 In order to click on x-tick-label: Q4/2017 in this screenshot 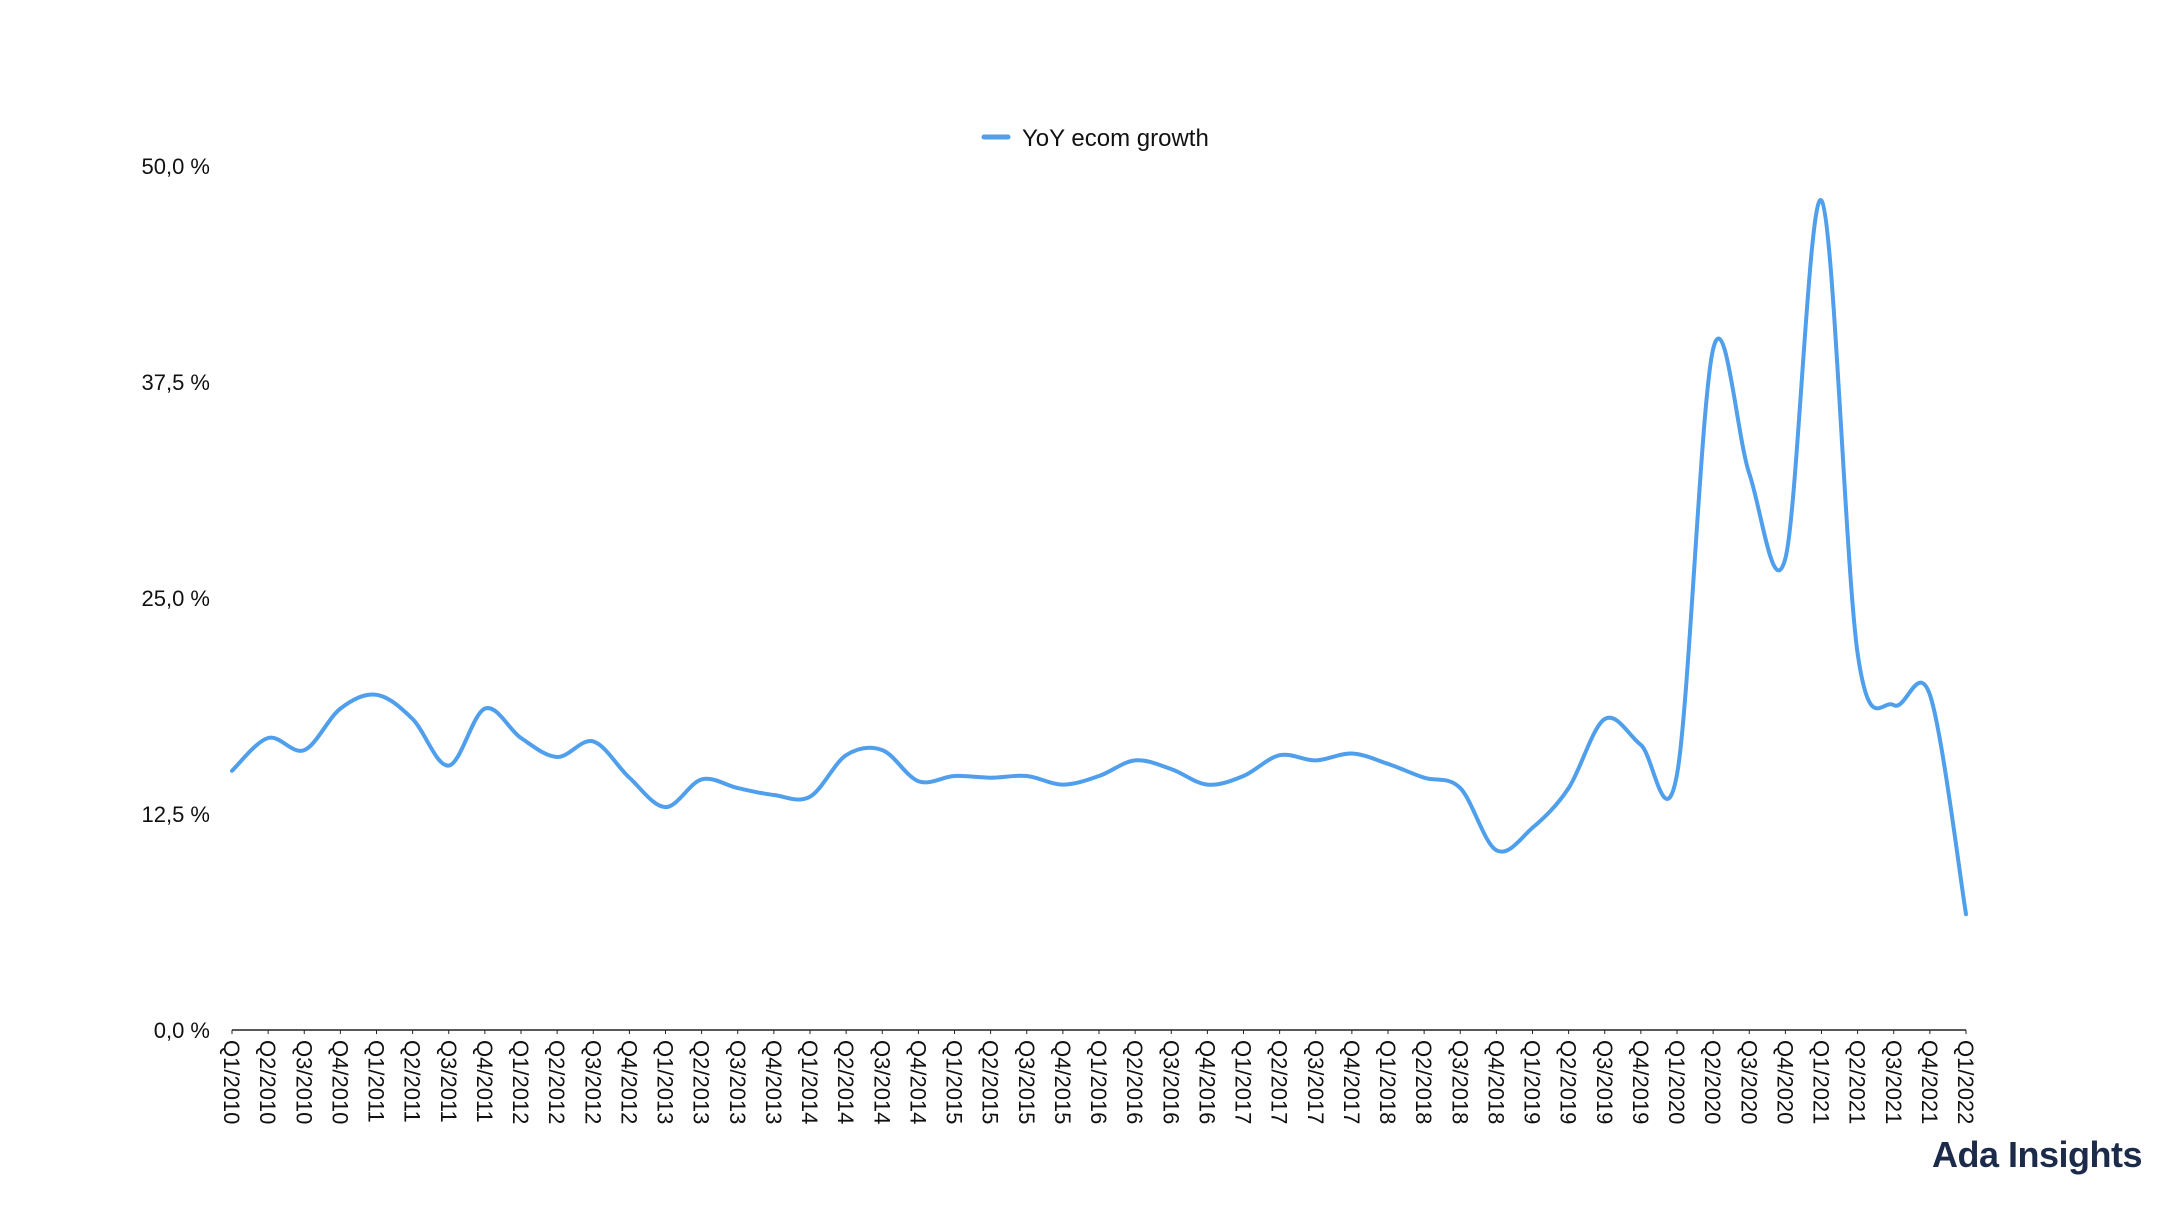, I will do `click(1351, 1082)`.